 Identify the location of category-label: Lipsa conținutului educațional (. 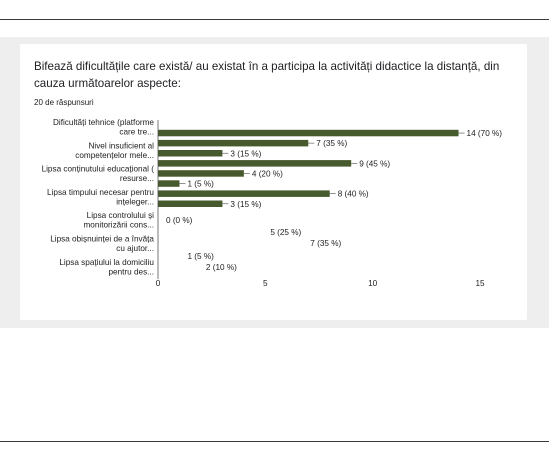
(98, 169).